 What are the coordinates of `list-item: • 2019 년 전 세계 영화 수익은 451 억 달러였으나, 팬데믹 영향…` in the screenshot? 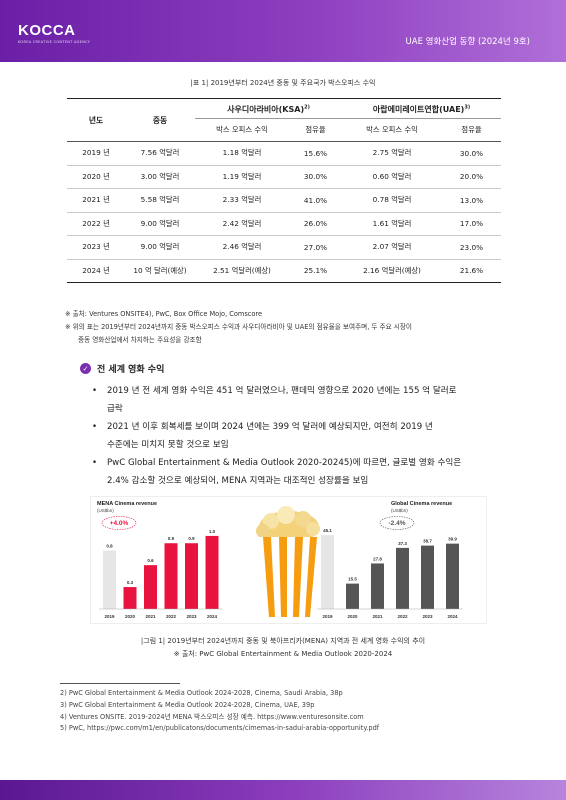 It's located at (296, 400).